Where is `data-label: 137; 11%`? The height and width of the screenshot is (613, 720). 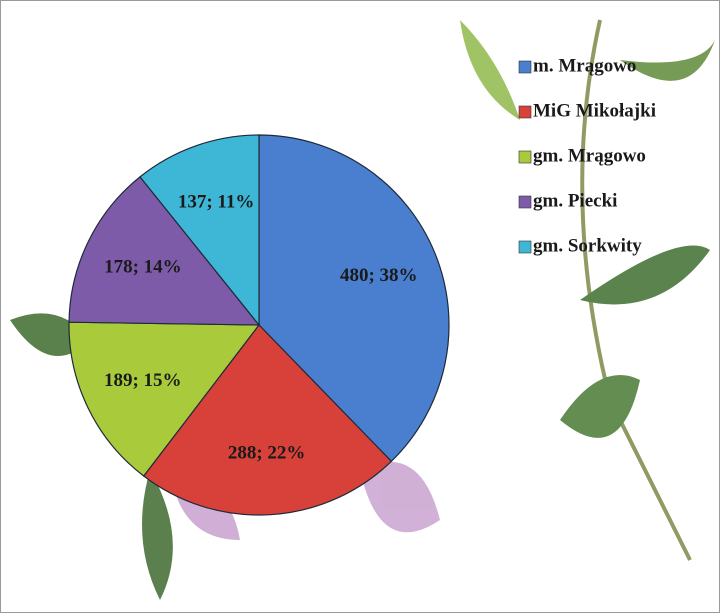
data-label: 137; 11% is located at coordinates (216, 201).